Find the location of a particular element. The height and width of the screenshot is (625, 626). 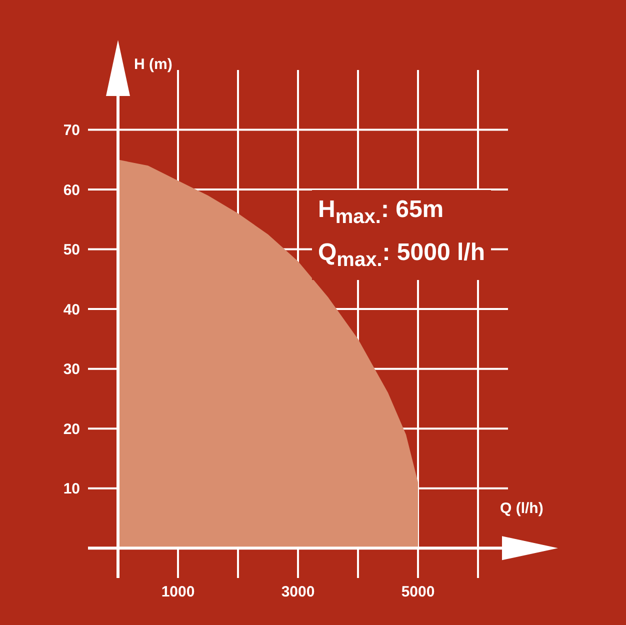

x-tick-label: 5000 is located at coordinates (418, 592).